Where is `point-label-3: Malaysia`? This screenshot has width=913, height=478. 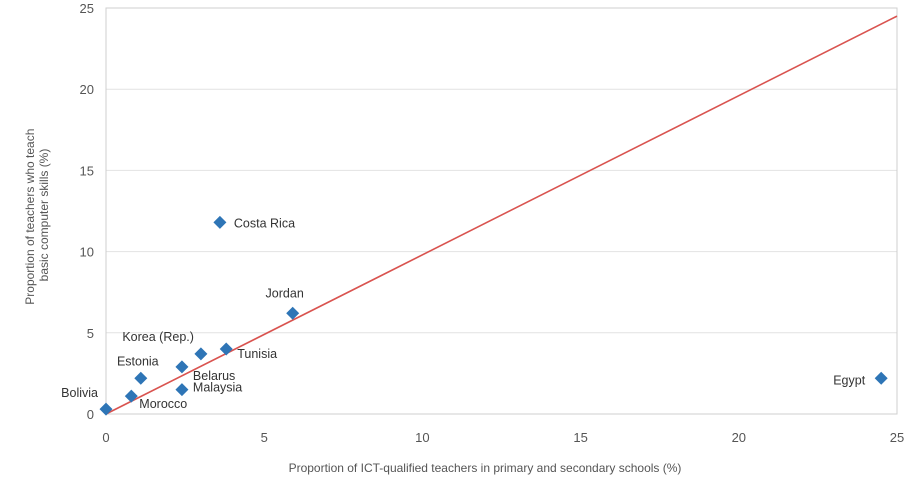 point-label-3: Malaysia is located at coordinates (217, 388).